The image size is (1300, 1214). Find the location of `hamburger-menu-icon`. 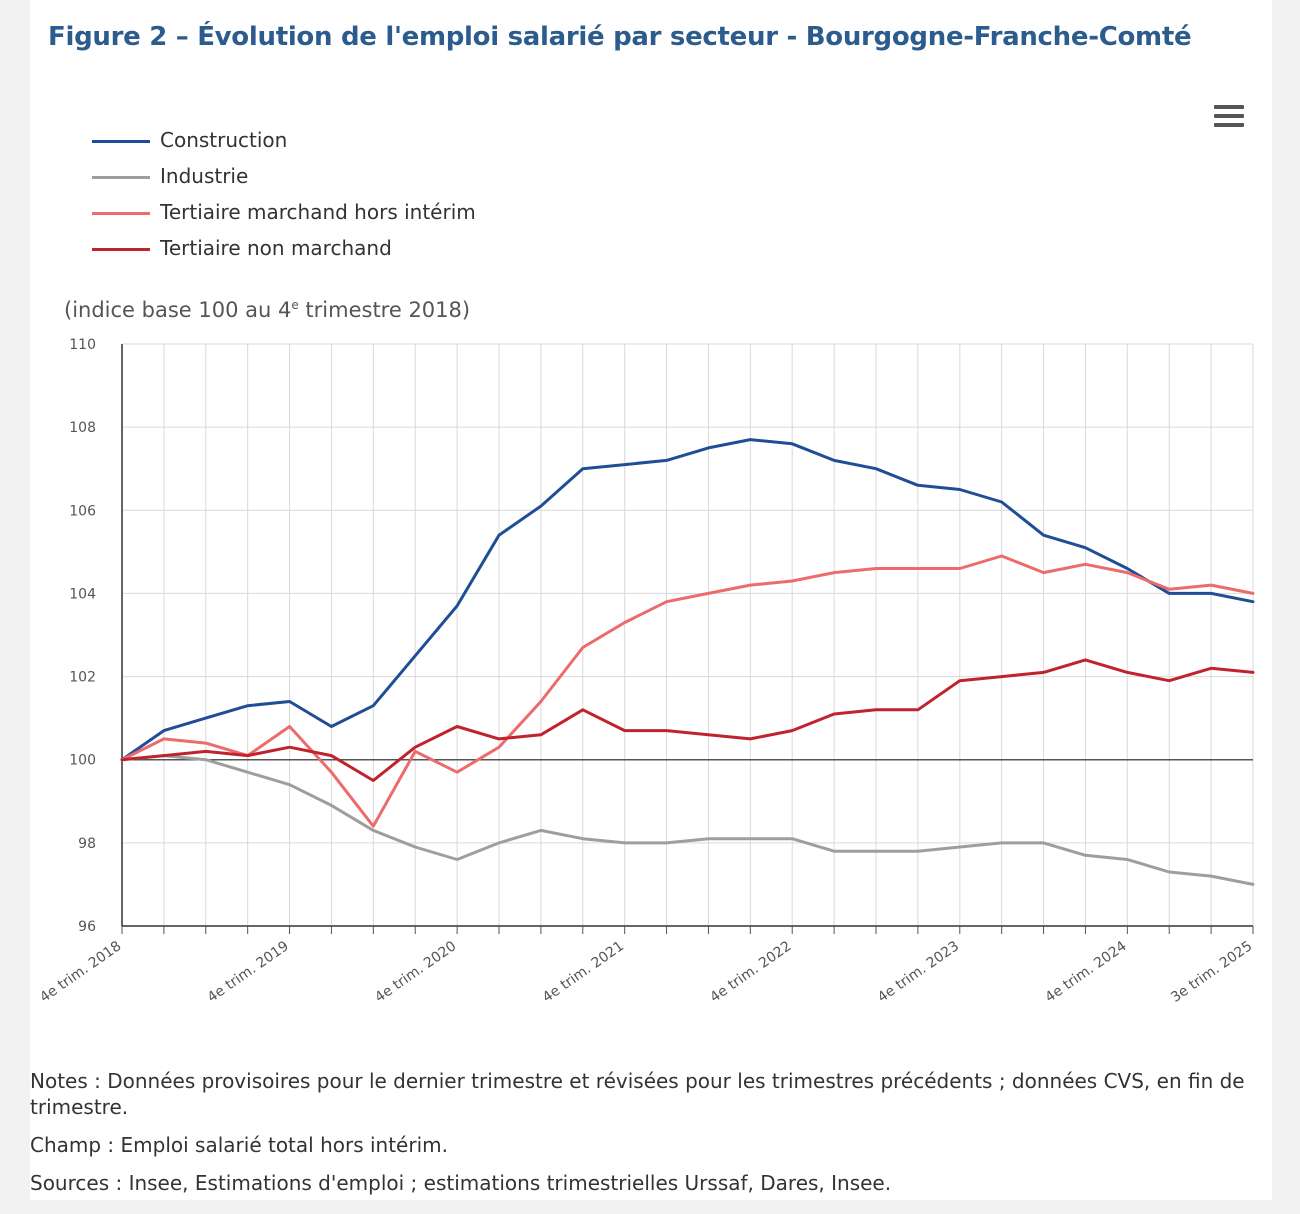

hamburger-menu-icon is located at coordinates (1229, 117).